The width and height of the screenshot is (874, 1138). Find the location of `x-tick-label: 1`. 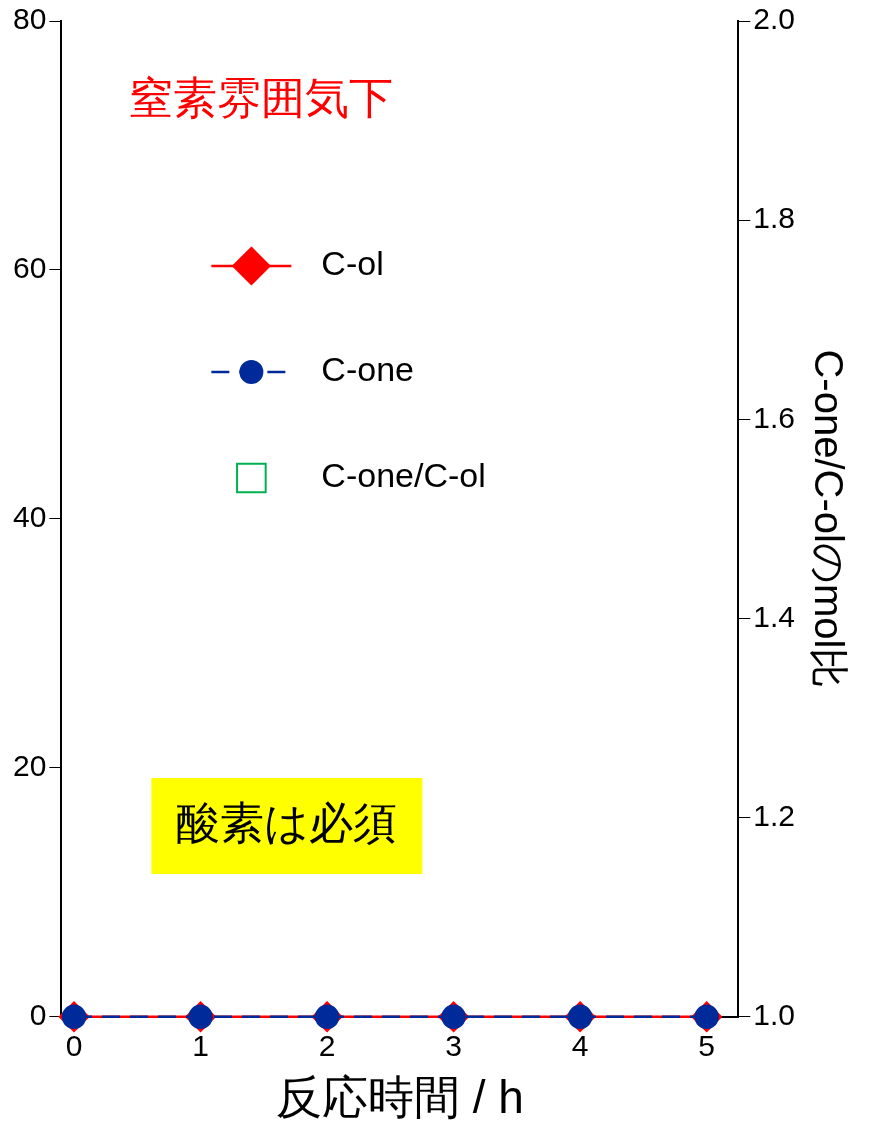

x-tick-label: 1 is located at coordinates (200, 1046).